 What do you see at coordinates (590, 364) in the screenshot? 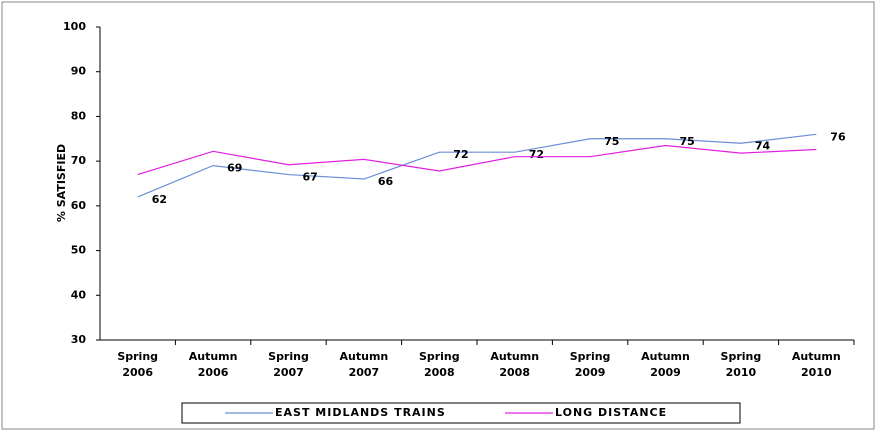
I see `x-tick-label: Spring 2009` at bounding box center [590, 364].